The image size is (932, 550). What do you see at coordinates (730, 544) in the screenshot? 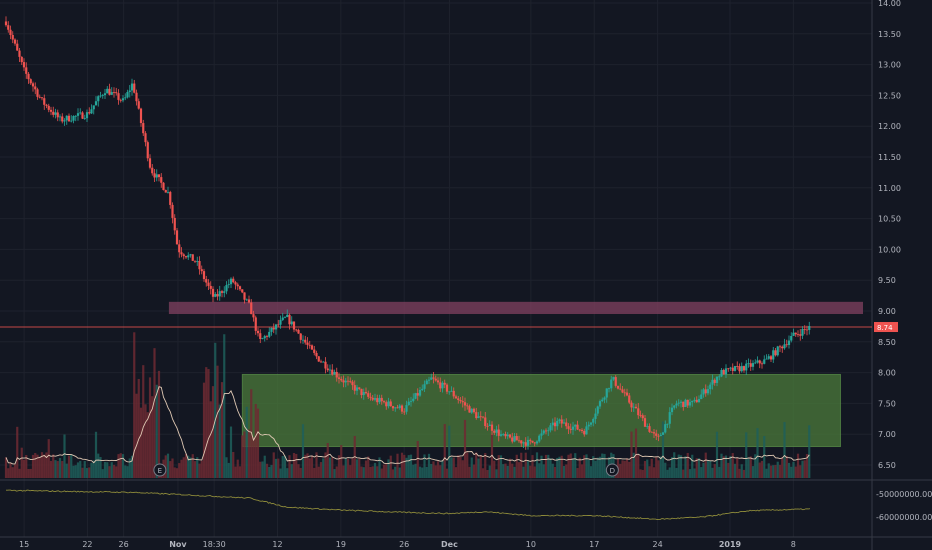
I see `time-tick-label: 2019` at bounding box center [730, 544].